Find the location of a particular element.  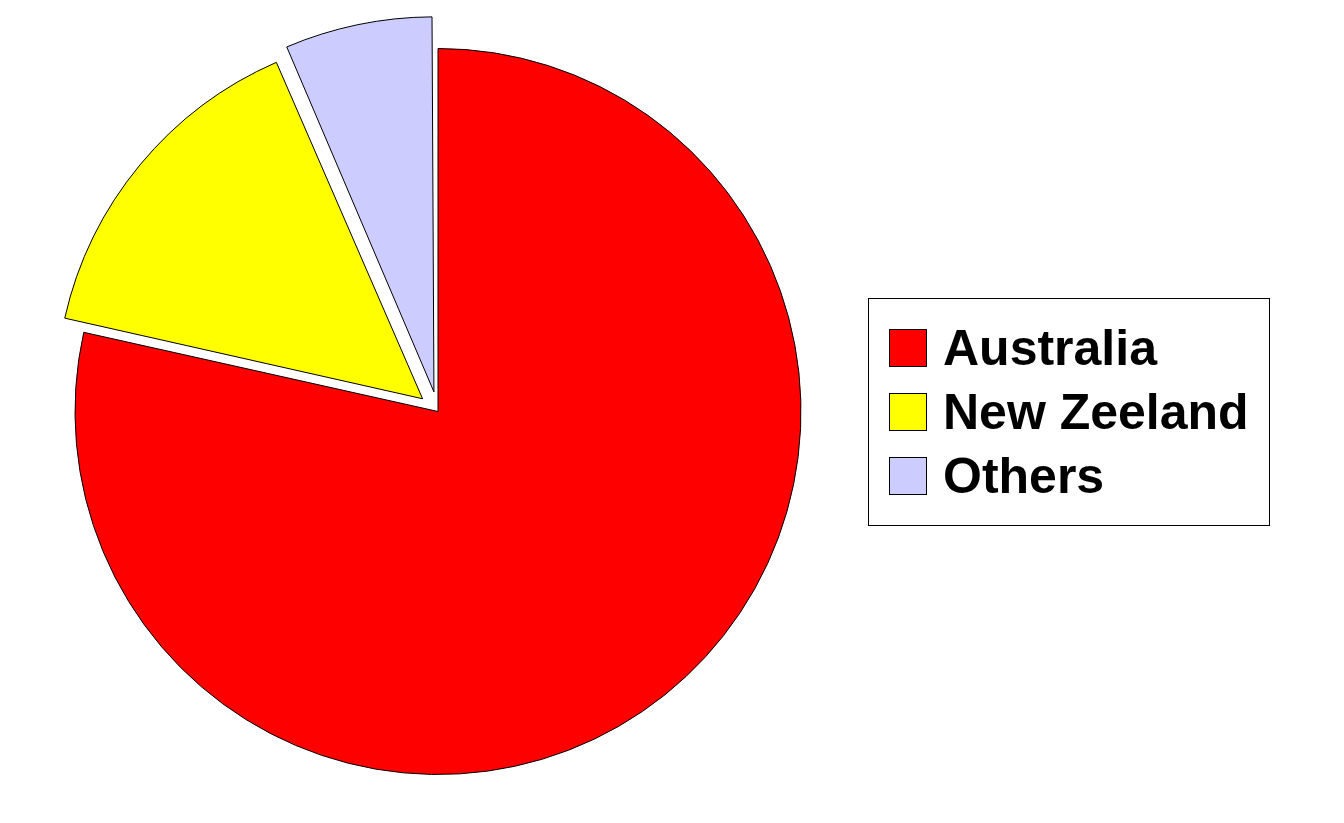

legend-label: Others is located at coordinates (1024, 475).